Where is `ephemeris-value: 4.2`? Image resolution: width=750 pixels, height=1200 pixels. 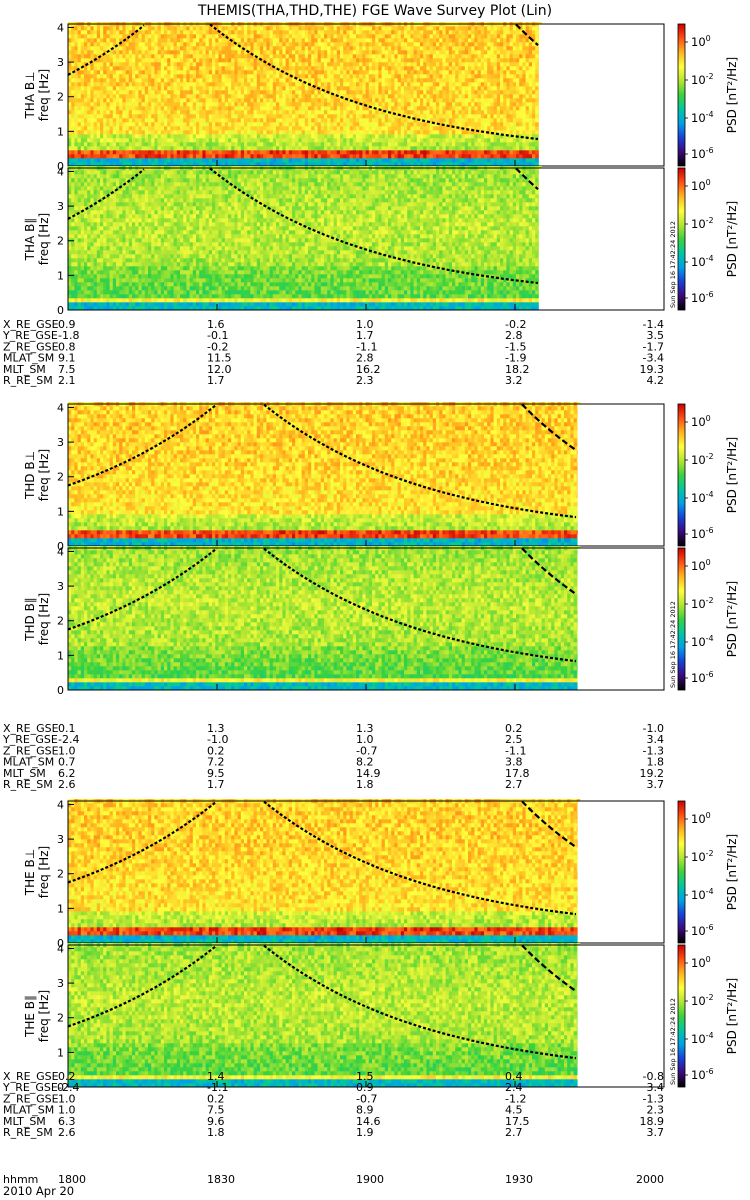
ephemeris-value: 4.2 is located at coordinates (656, 380).